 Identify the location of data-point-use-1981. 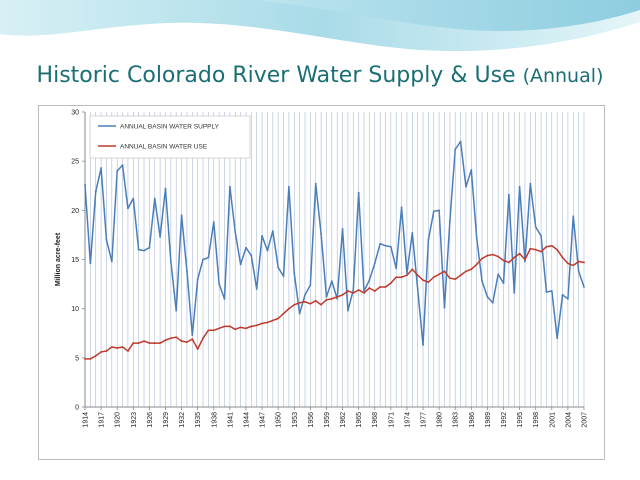
(444, 271).